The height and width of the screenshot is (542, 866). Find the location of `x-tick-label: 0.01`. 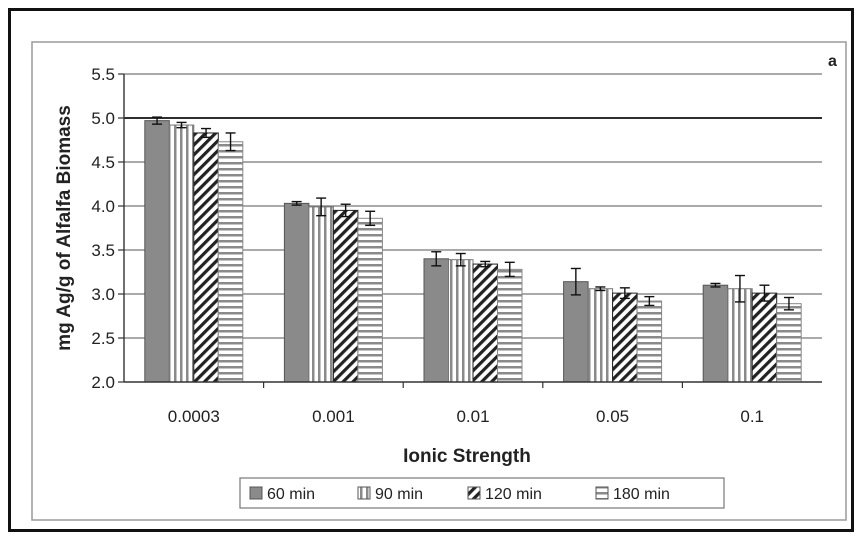

x-tick-label: 0.01 is located at coordinates (472, 416).